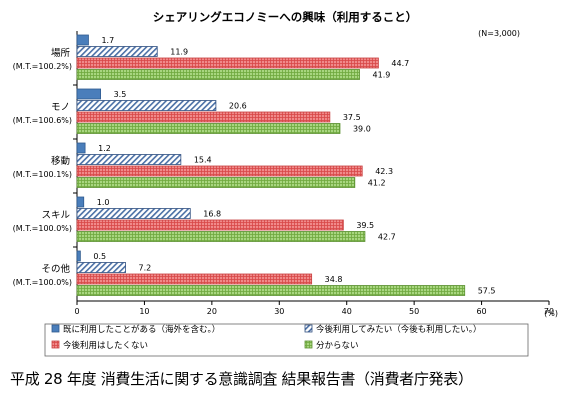  I want to click on mt-label: (M.T.=100.6%), so click(42, 120).